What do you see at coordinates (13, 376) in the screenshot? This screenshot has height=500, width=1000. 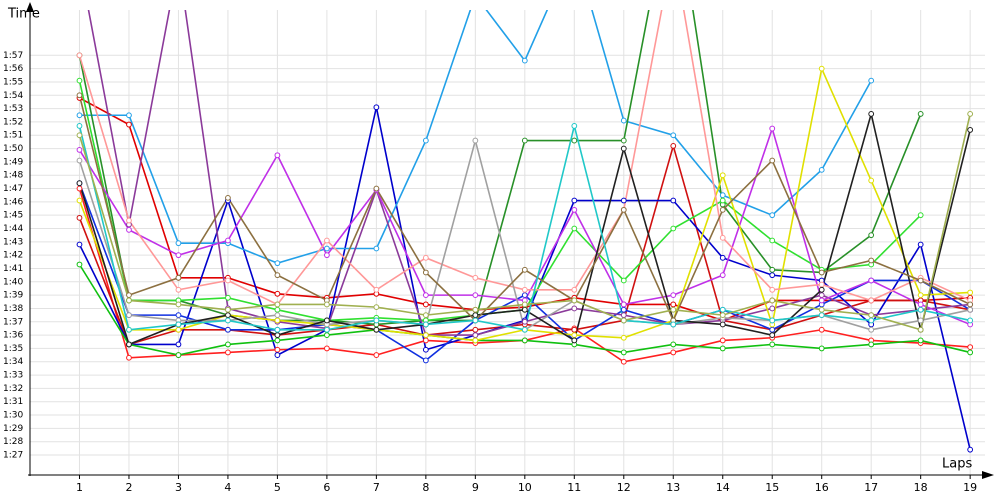 I see `y-tick-label: 1:33` at bounding box center [13, 376].